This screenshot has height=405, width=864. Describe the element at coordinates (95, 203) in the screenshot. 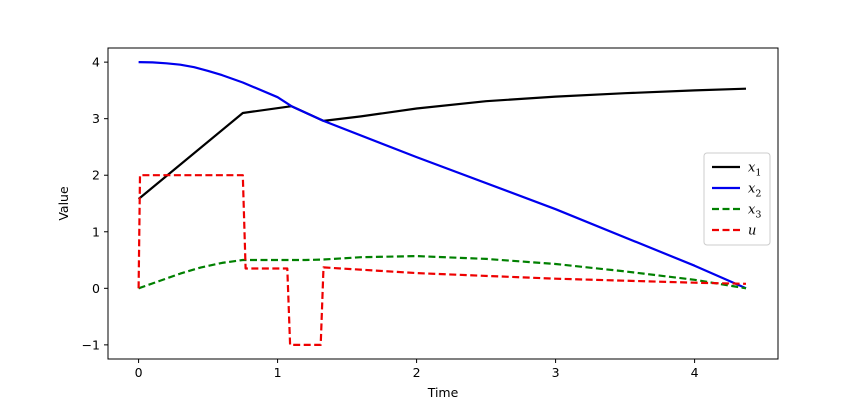

I see `y-axis: −1 0 1 2 3 4` at that location.